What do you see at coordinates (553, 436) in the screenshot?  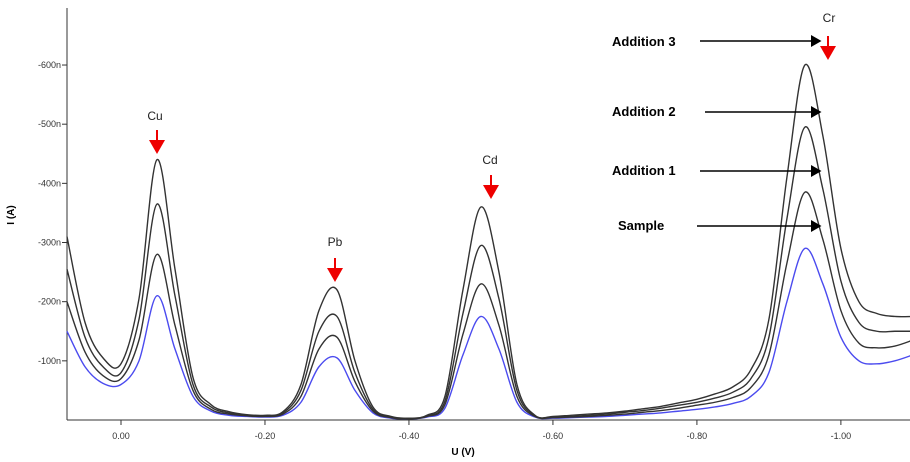 I see `x-tick-label: -0.60` at bounding box center [553, 436].